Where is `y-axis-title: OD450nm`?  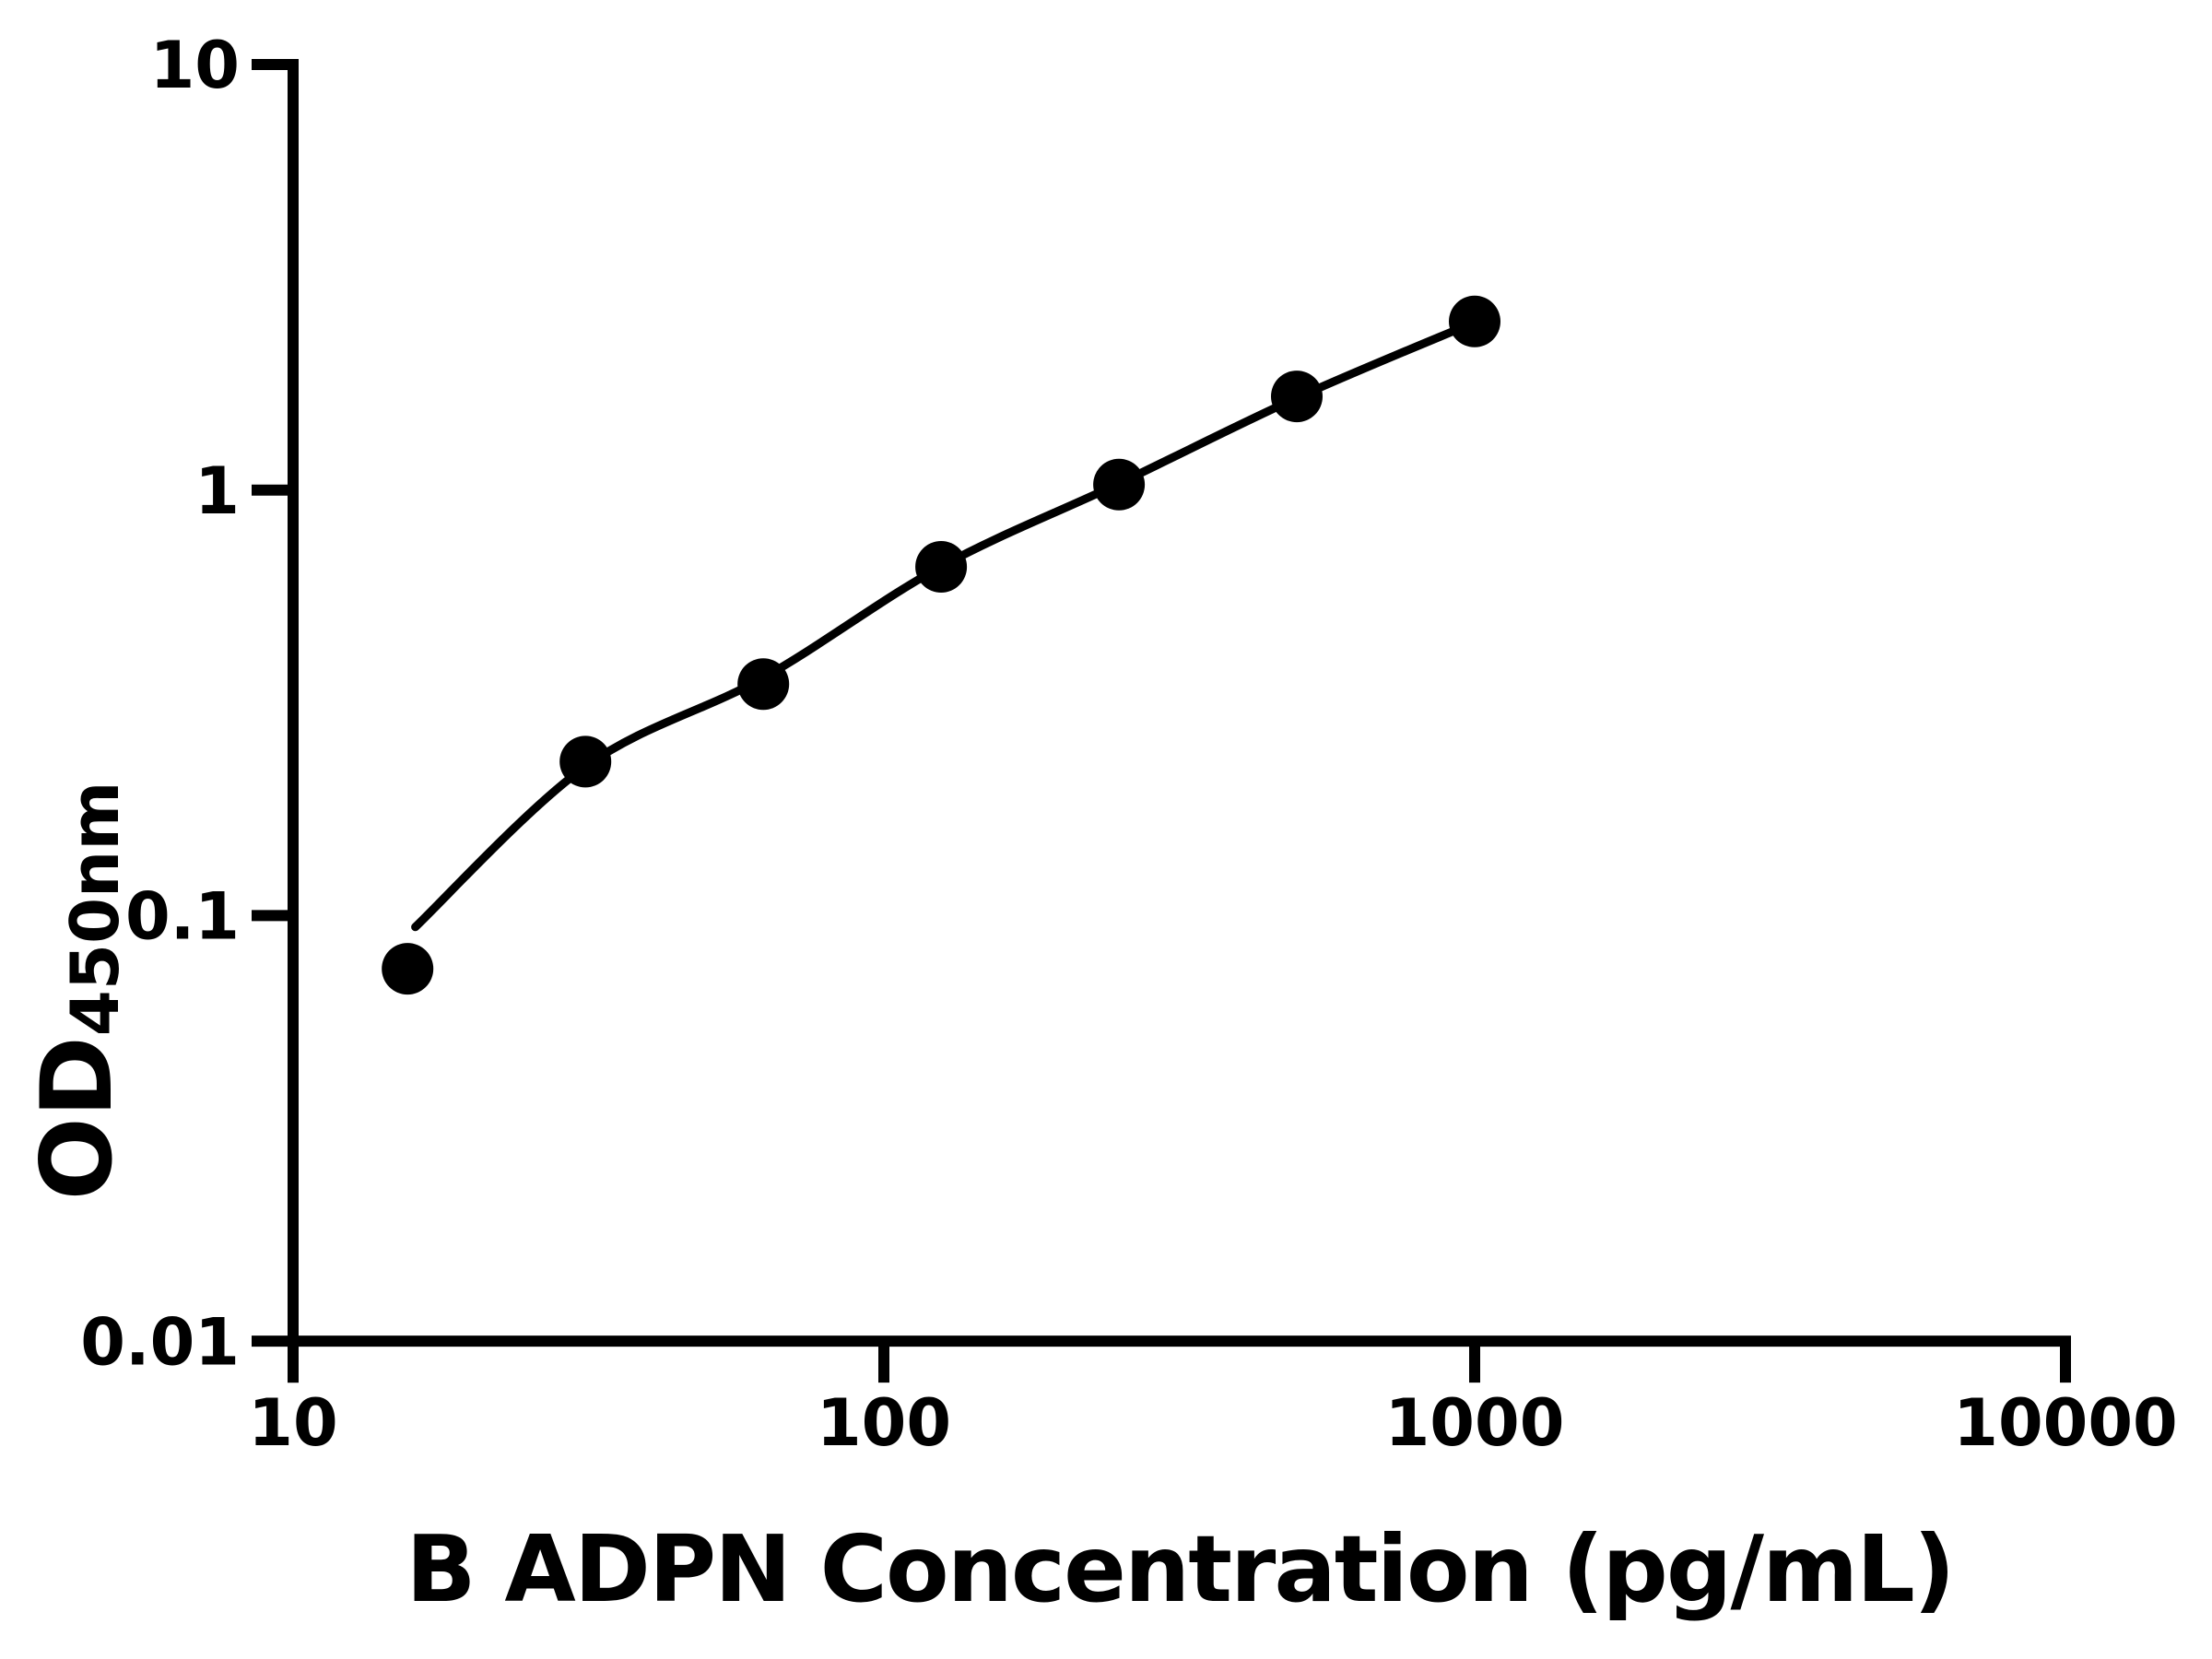
y-axis-title: OD450nm is located at coordinates (77, 991).